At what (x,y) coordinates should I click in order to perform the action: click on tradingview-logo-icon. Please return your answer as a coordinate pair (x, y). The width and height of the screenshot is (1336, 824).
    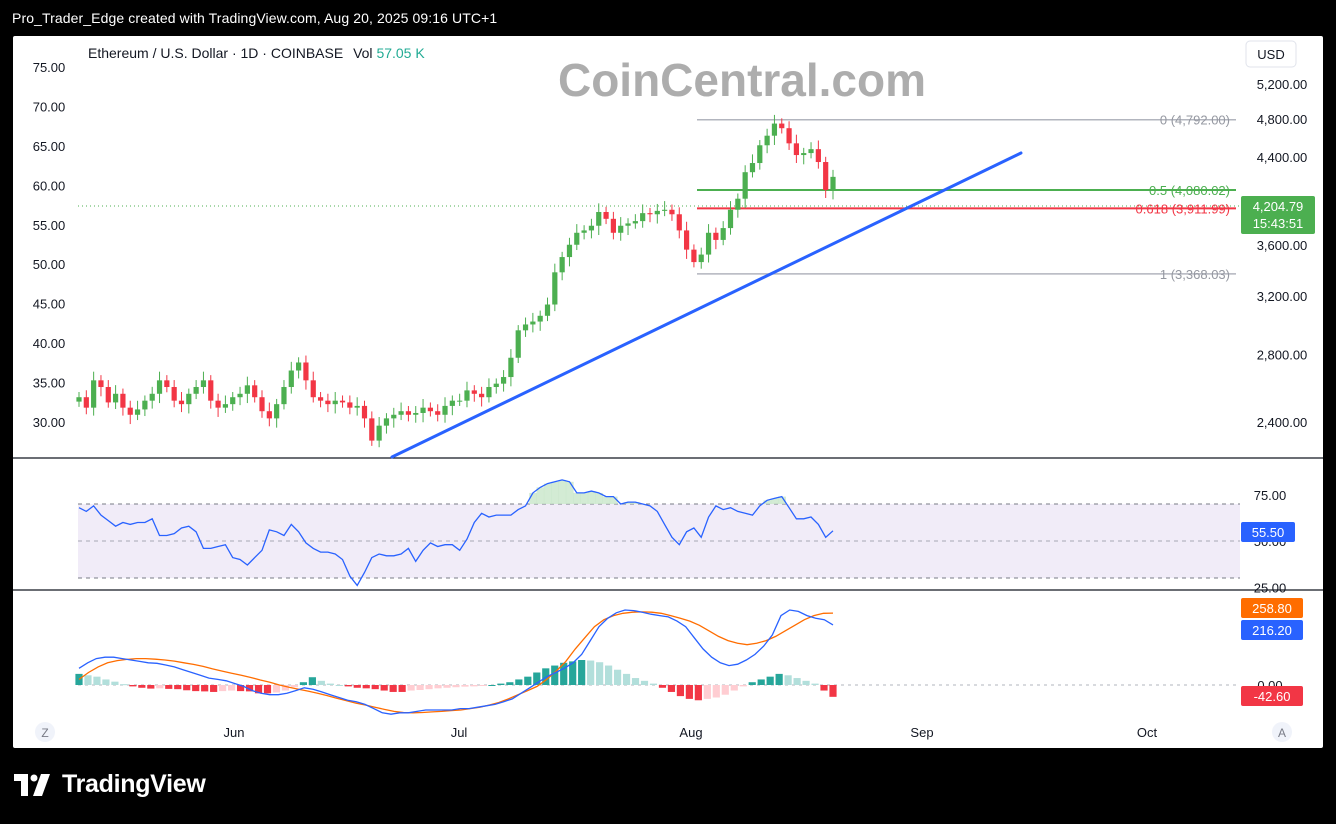
    Looking at the image, I should click on (32, 784).